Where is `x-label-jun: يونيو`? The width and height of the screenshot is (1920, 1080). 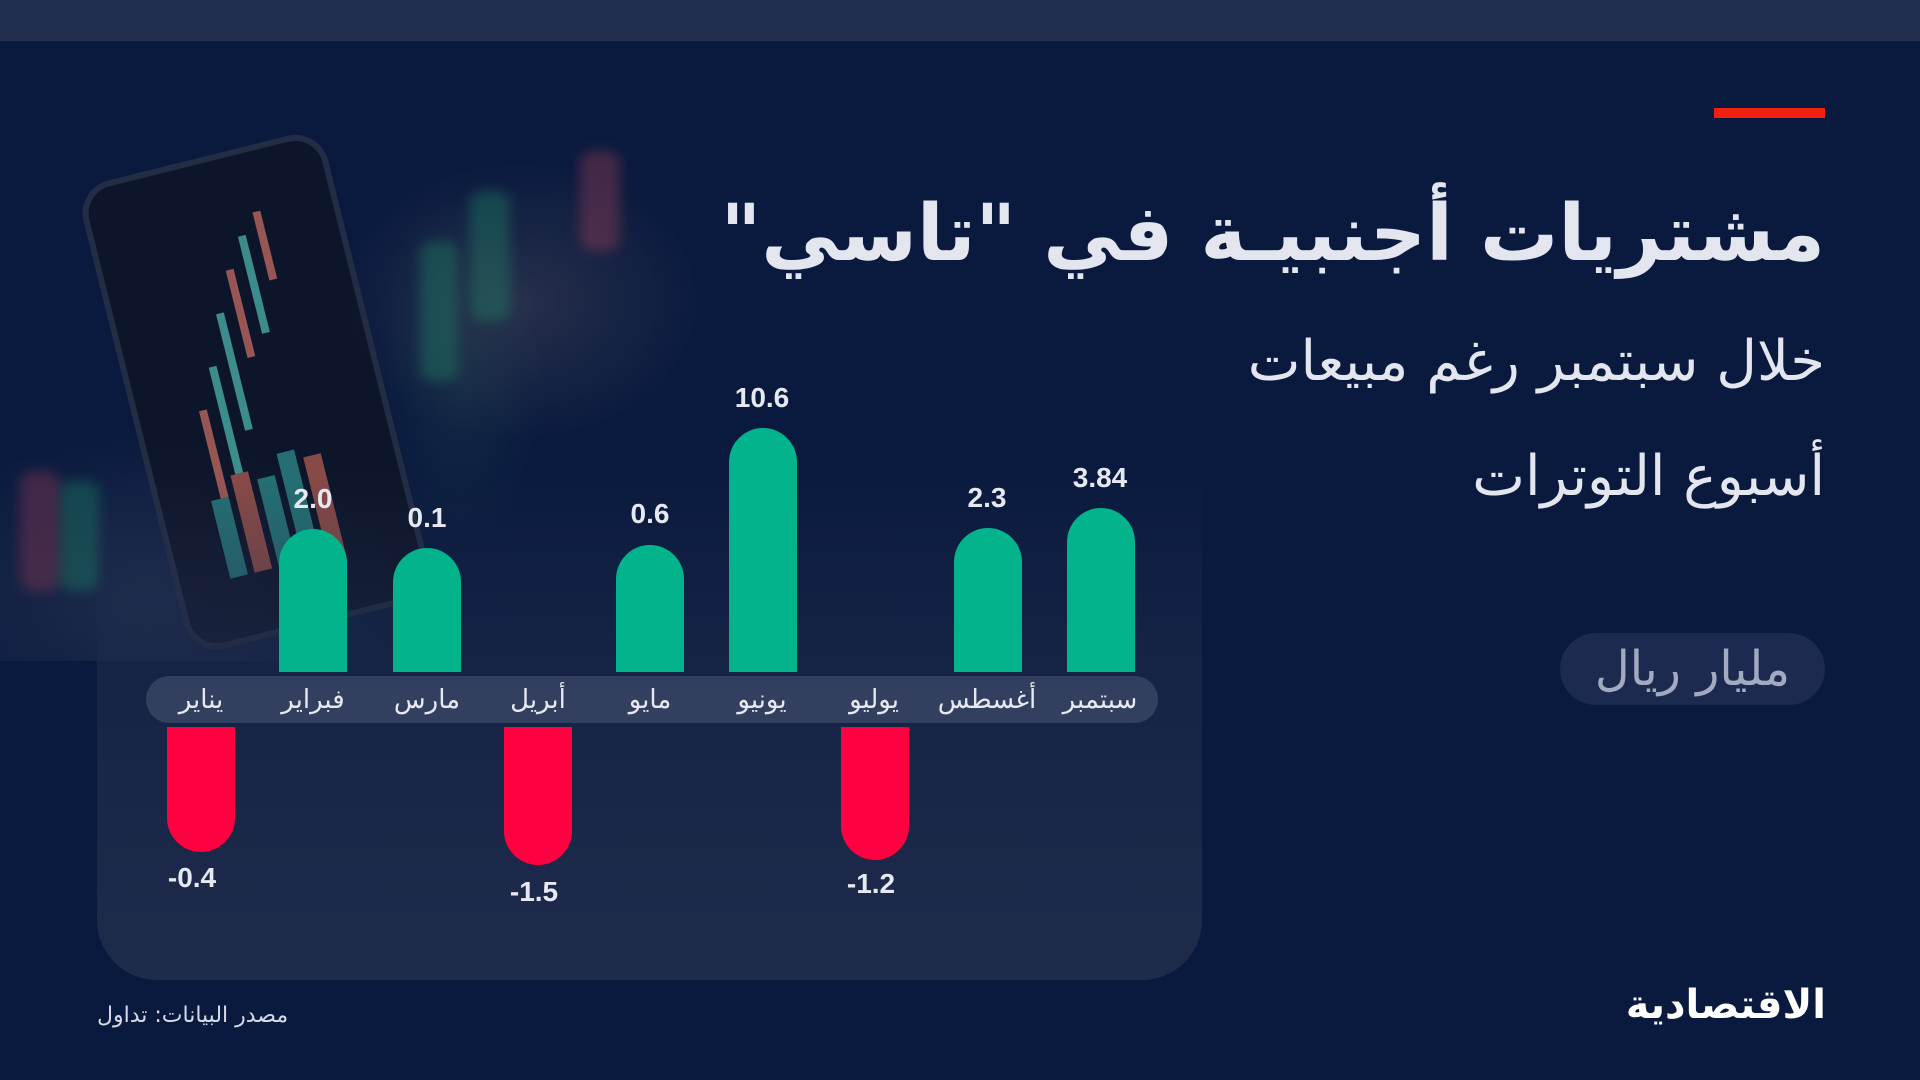 x-label-jun: يونيو is located at coordinates (762, 700).